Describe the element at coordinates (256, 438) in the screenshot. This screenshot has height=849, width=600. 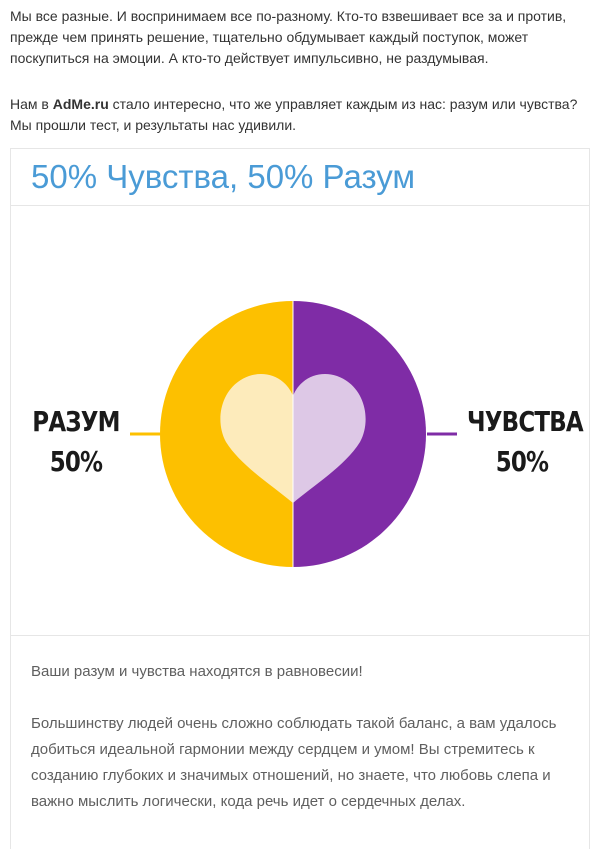
I see `mind-heart-icon` at that location.